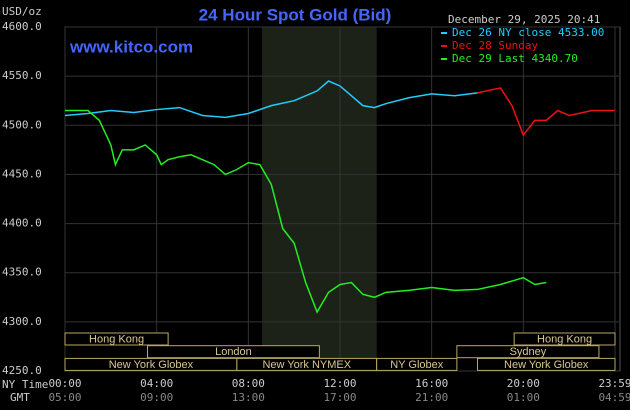 This screenshot has width=630, height=410. I want to click on y-tick-label: 4400.0, so click(22, 223).